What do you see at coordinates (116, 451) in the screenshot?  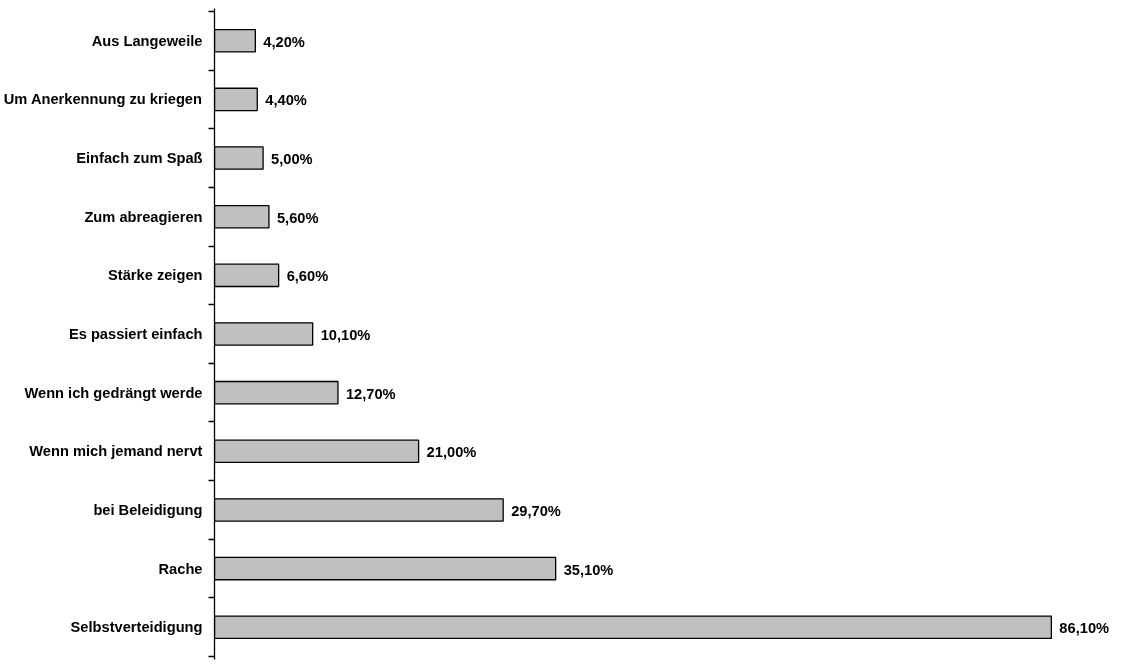 I see `y-tick-label: Wenn mich jemand nervt` at bounding box center [116, 451].